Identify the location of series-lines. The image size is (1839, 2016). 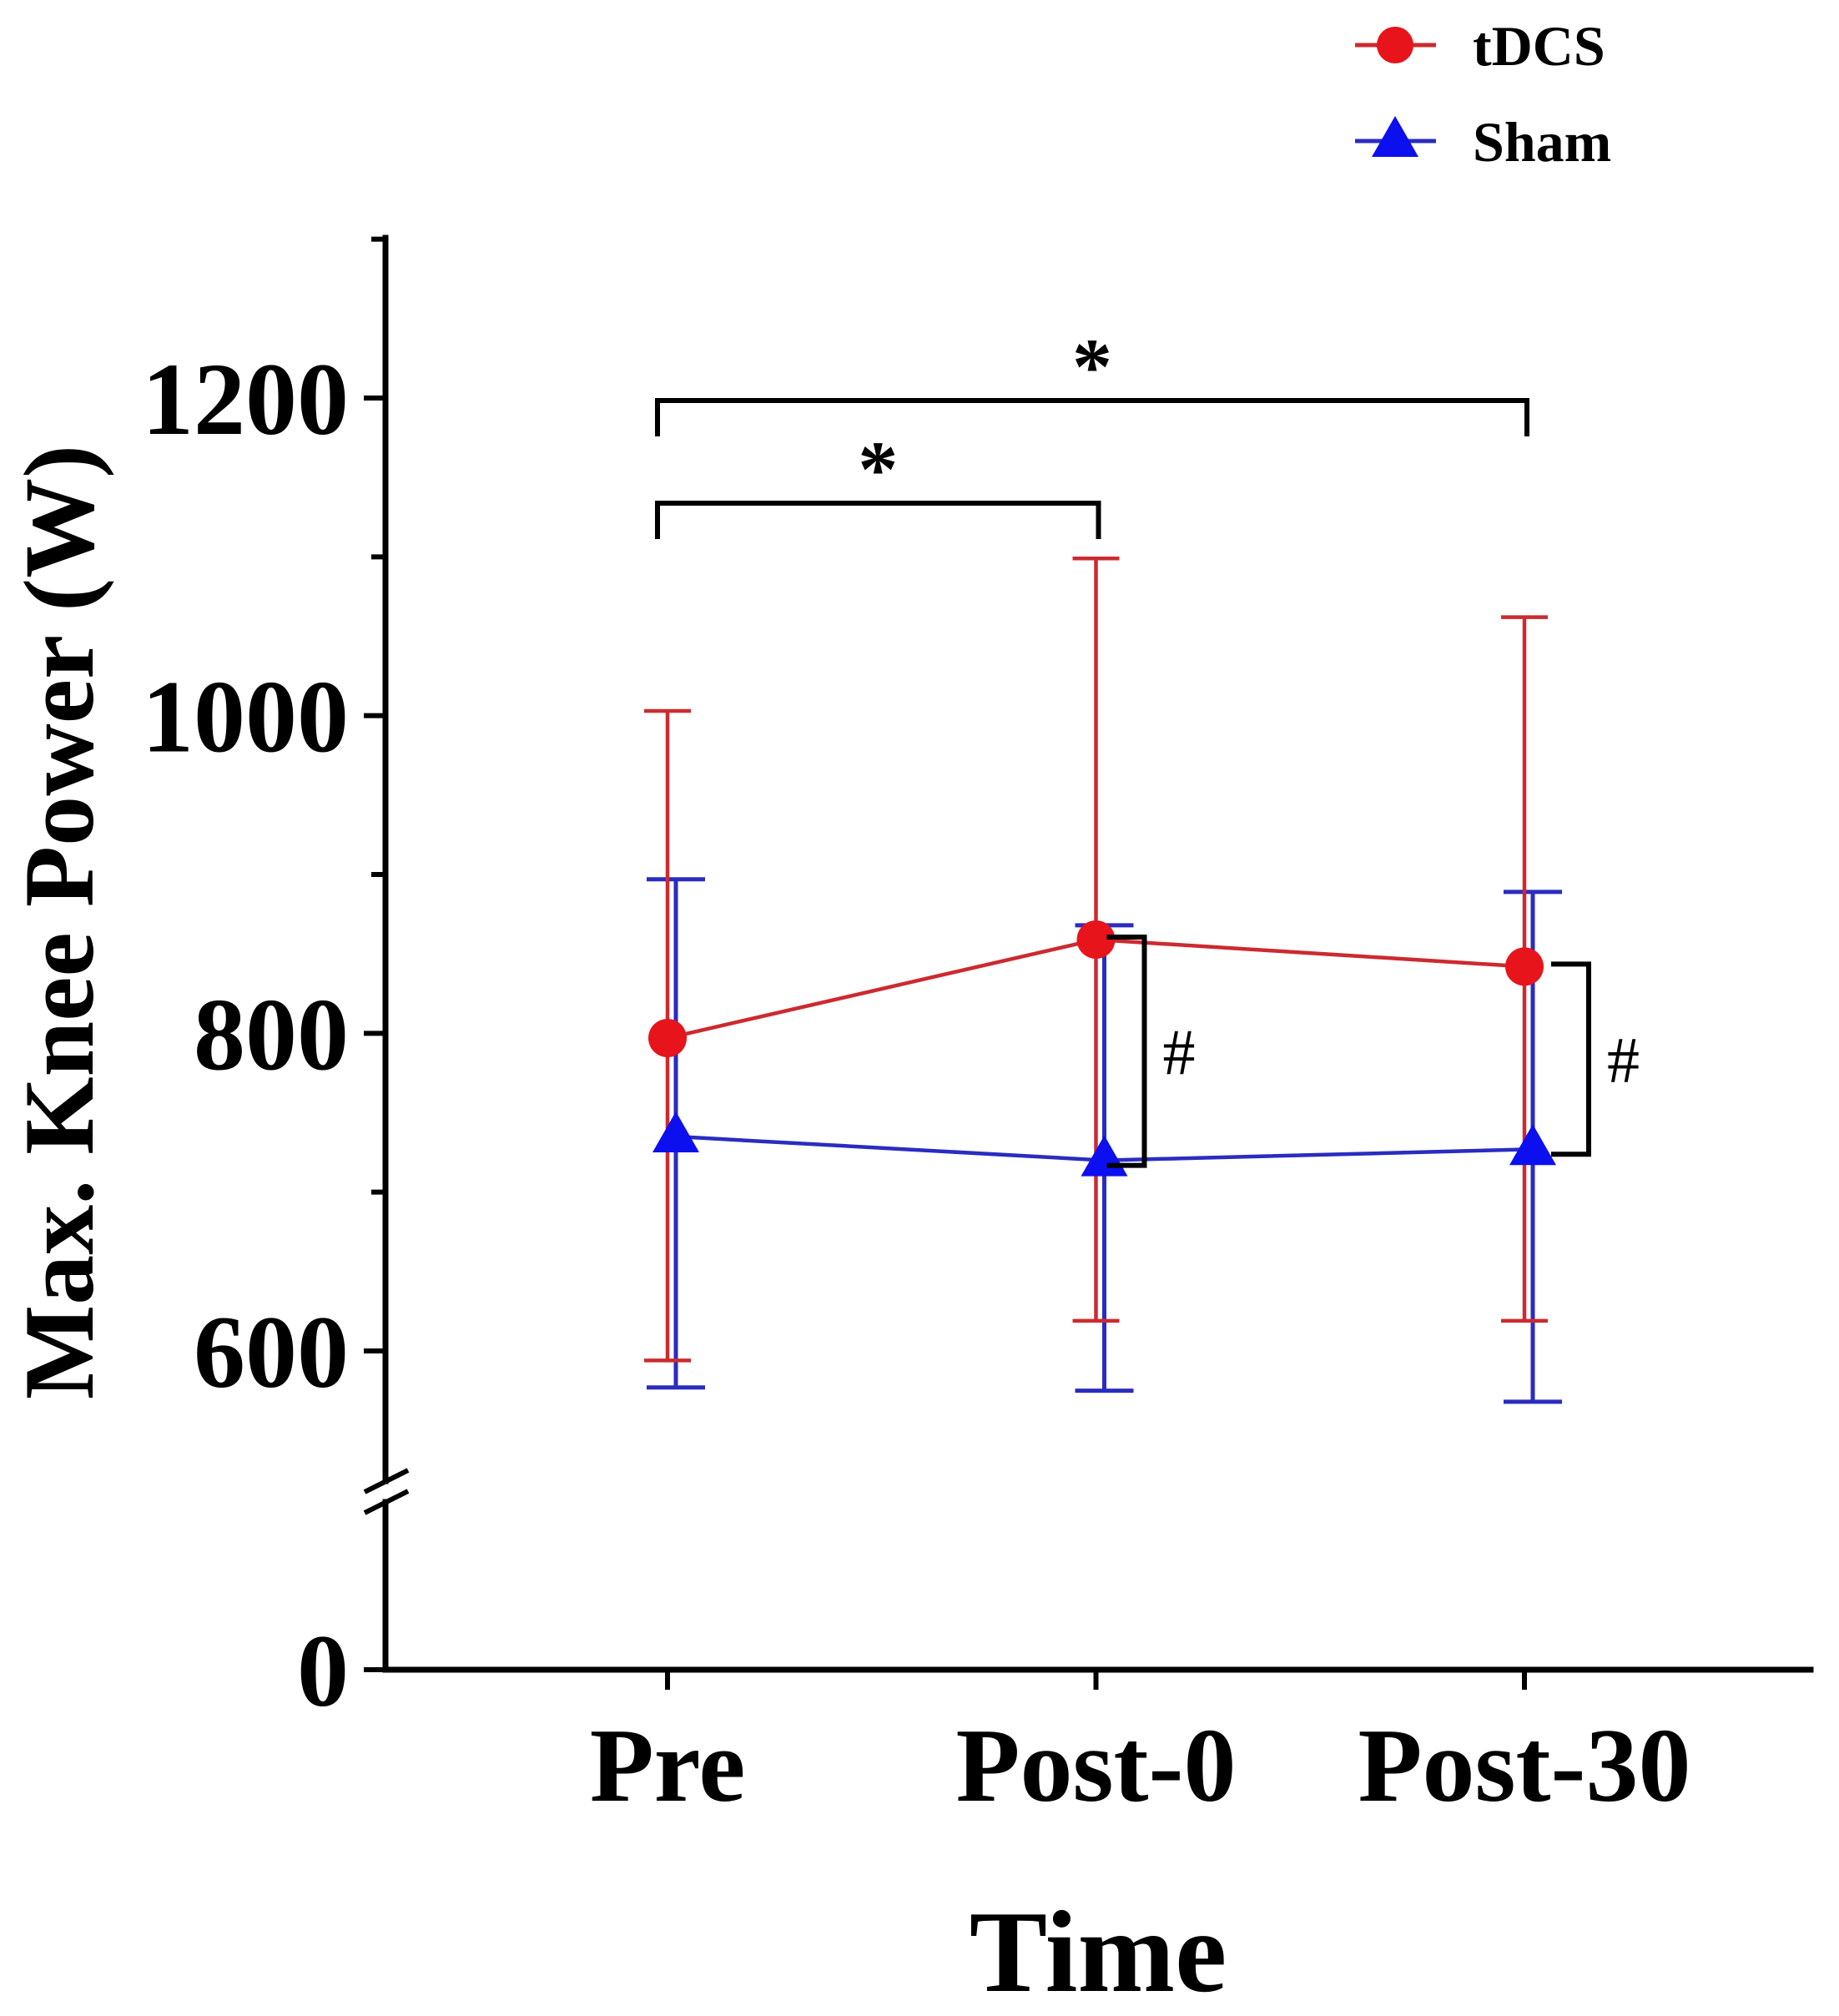
(1100, 1049).